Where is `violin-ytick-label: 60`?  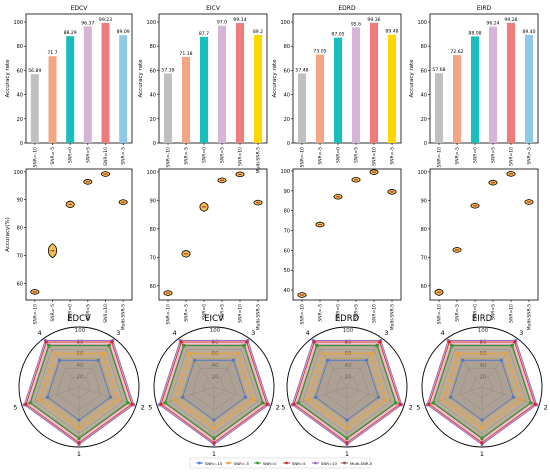 violin-ytick-label: 60 is located at coordinates (424, 287).